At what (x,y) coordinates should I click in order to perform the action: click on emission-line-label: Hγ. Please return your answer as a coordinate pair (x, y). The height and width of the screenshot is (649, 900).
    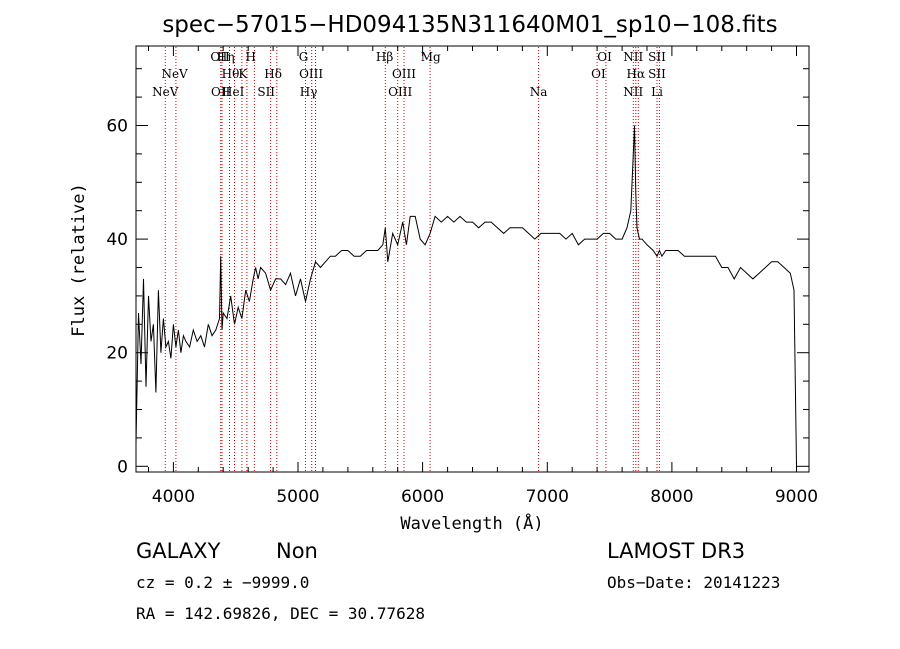
    Looking at the image, I should click on (309, 92).